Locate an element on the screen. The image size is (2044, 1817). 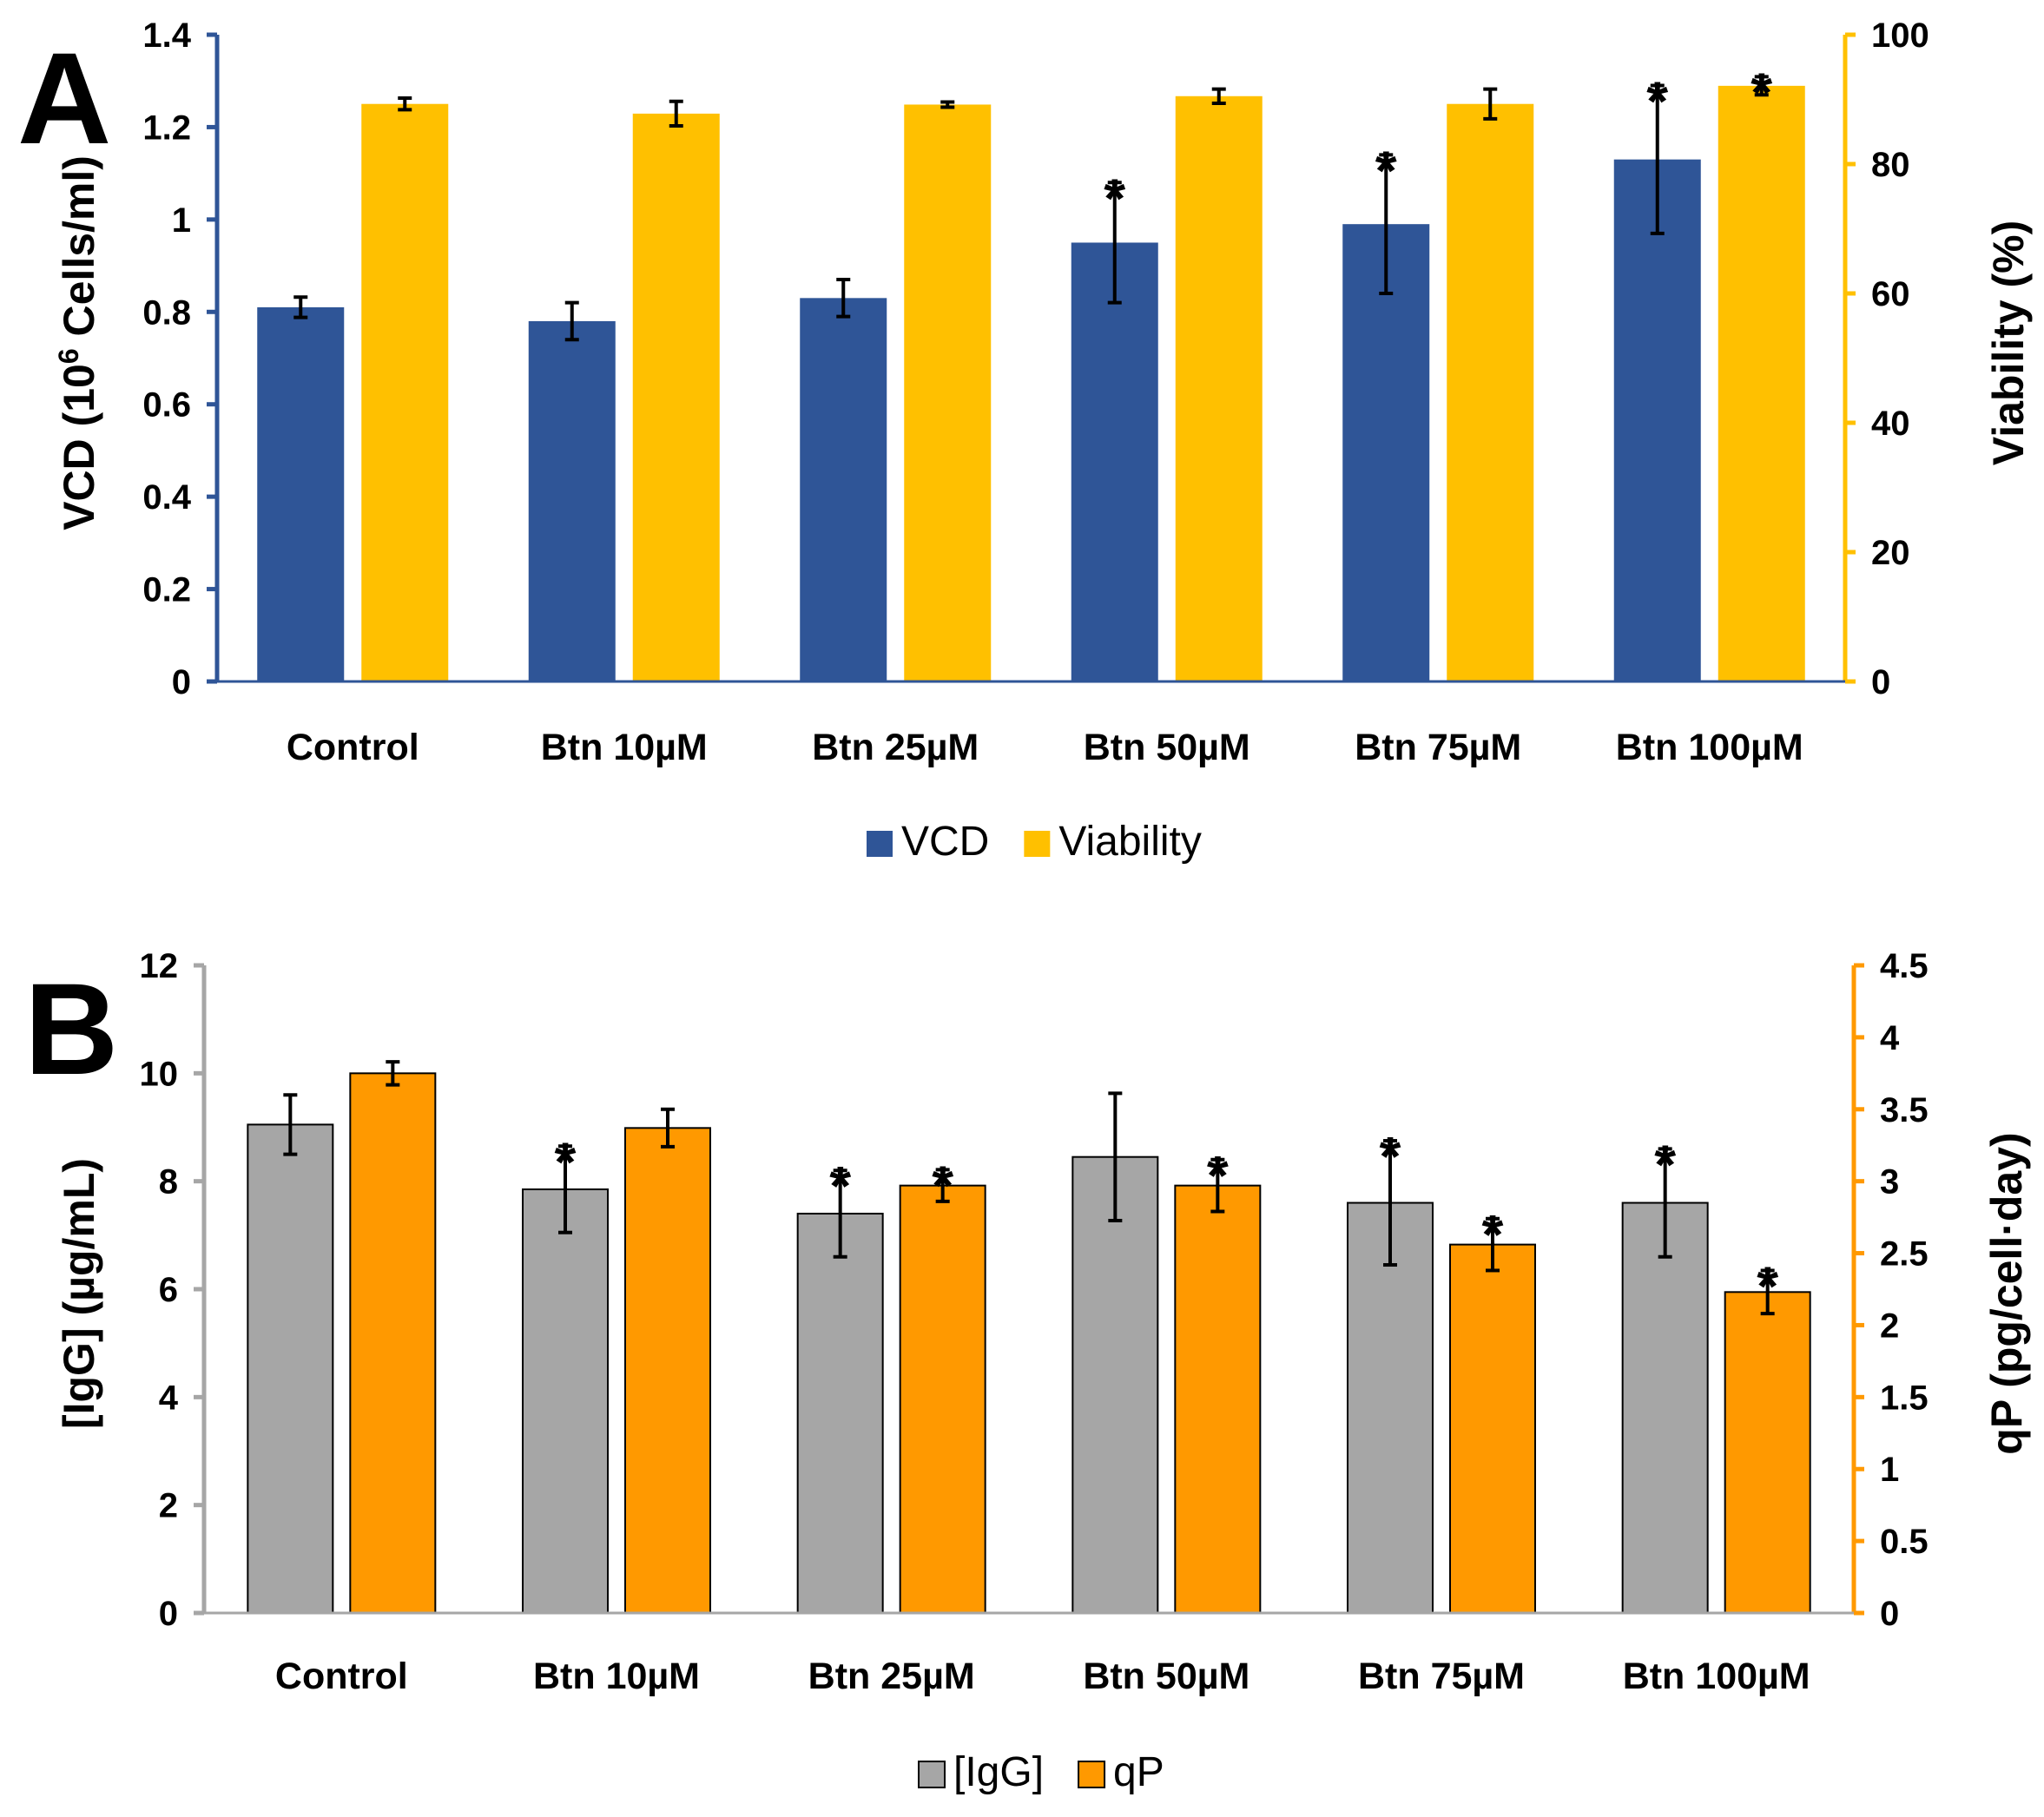
a-error-bar-vcd-btn-75um is located at coordinates (1386, 224).